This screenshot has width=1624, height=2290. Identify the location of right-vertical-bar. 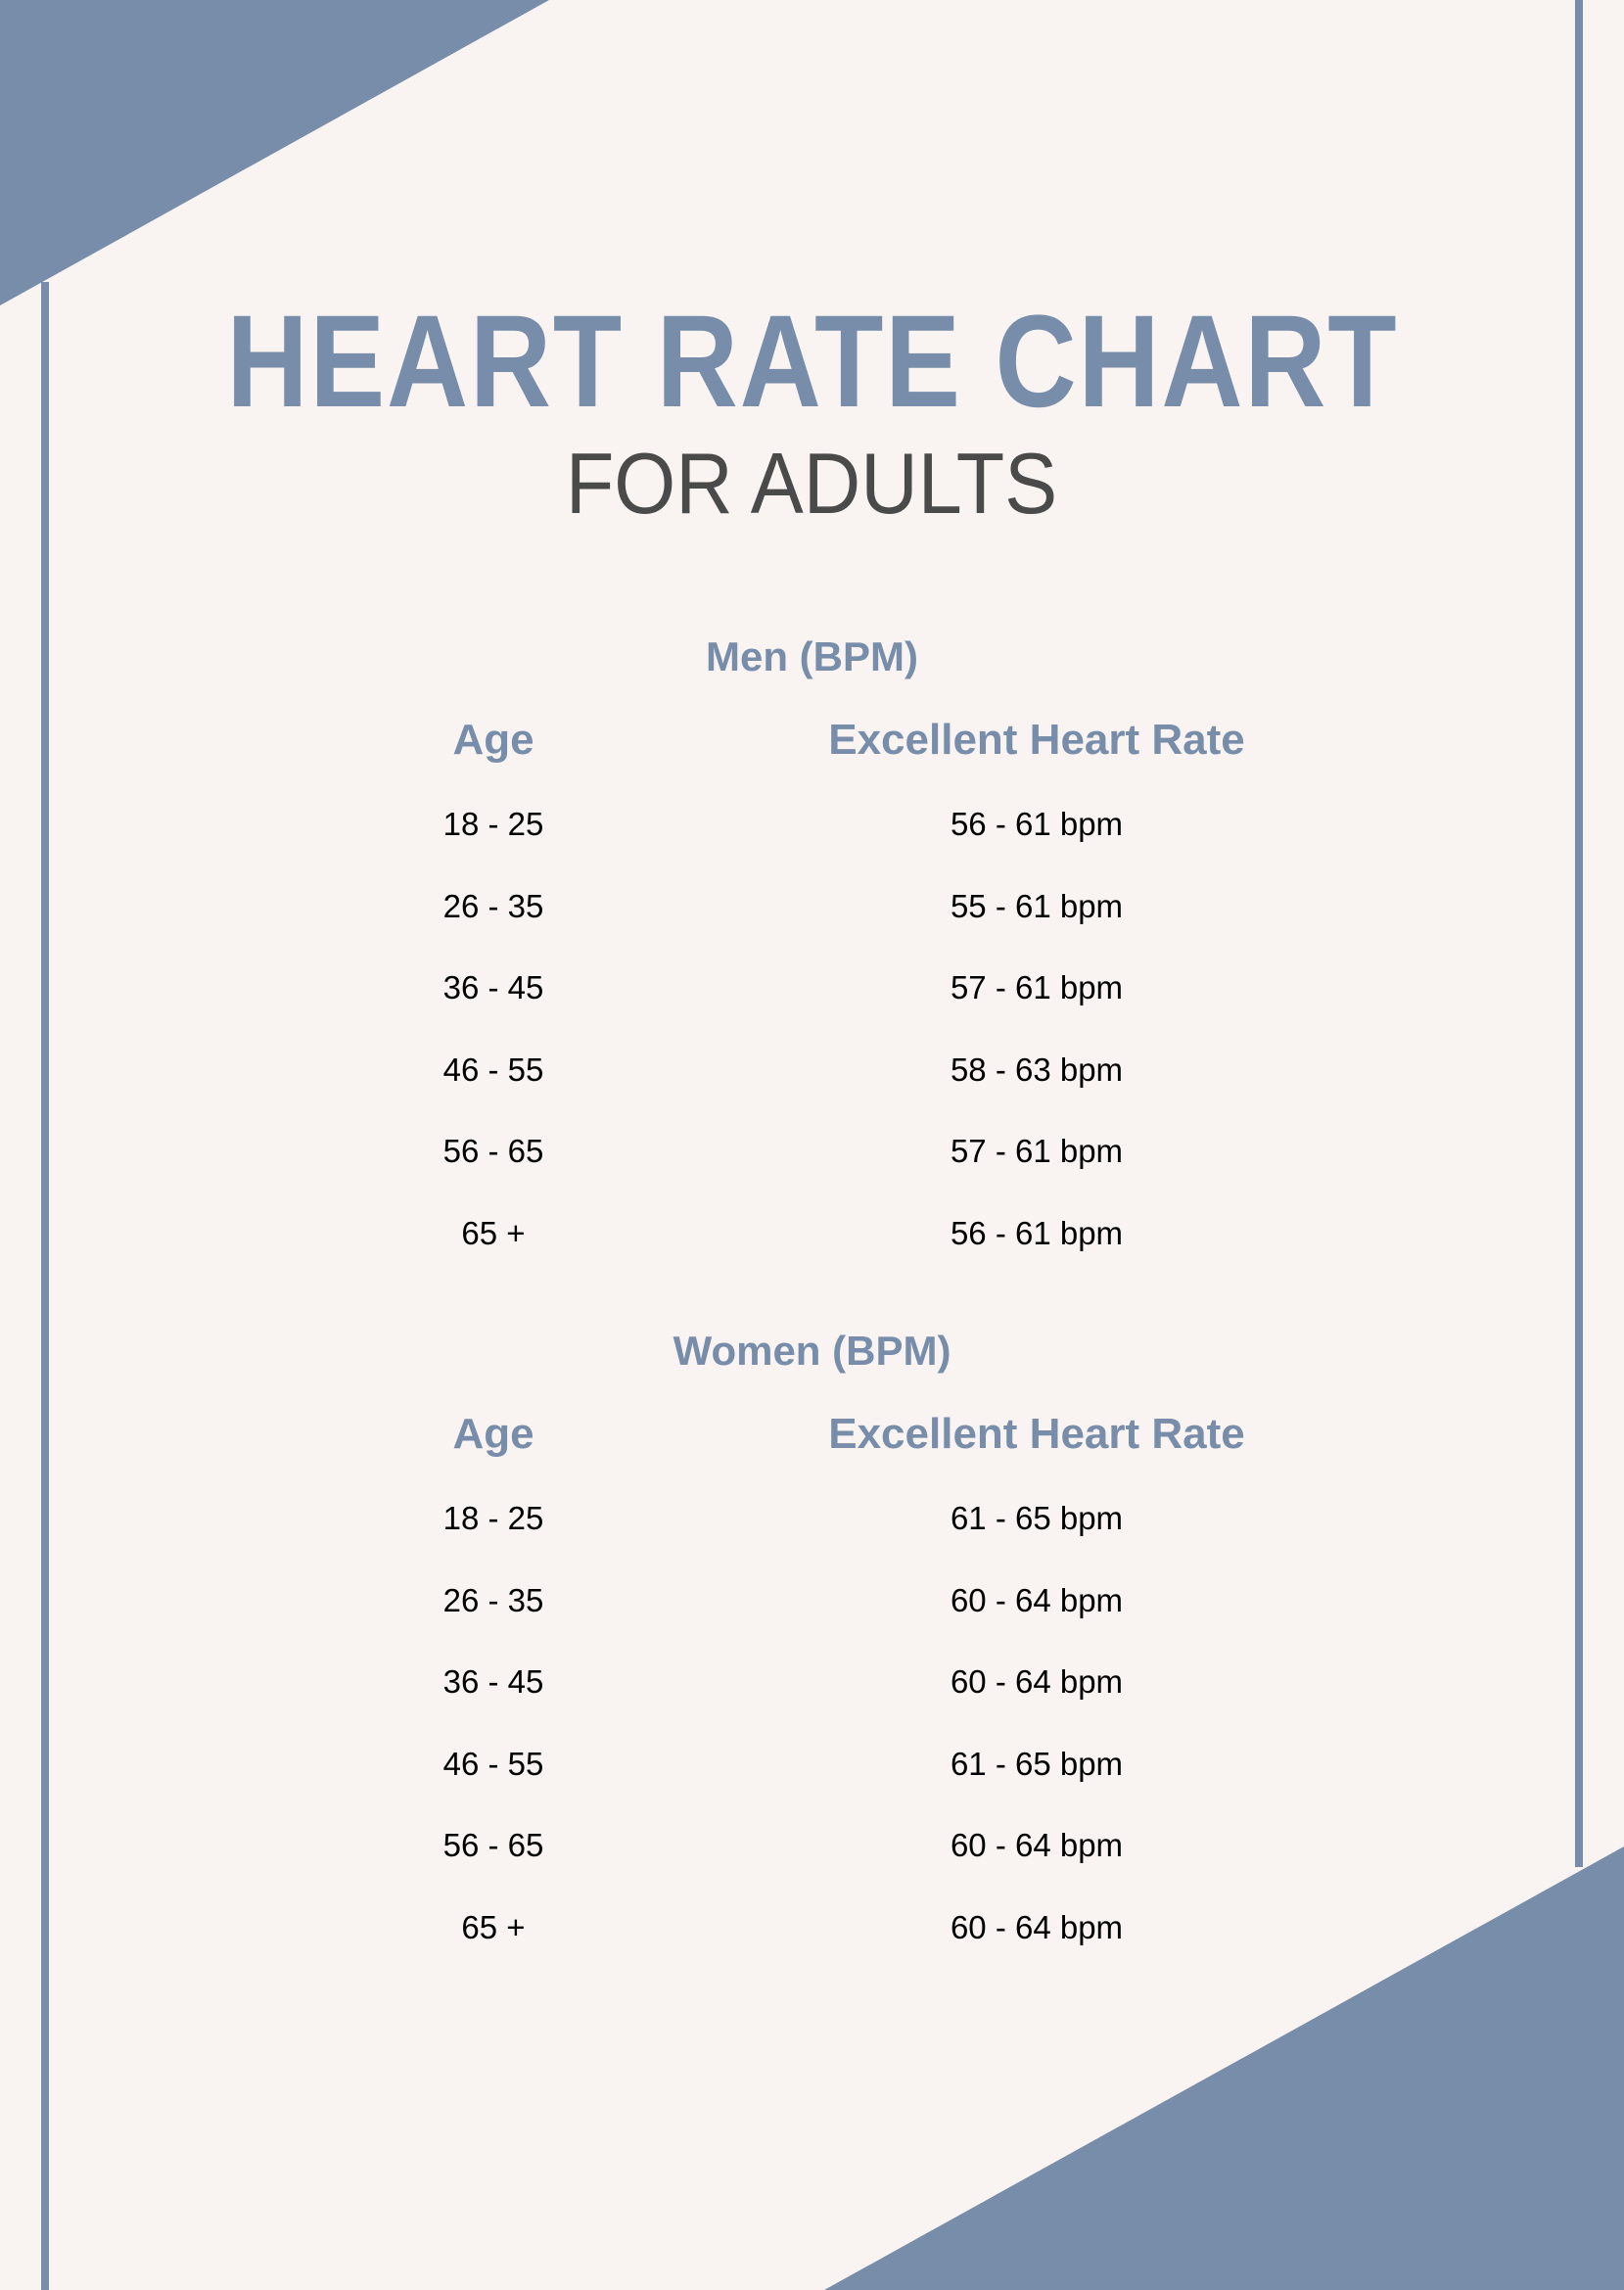
(1579, 933).